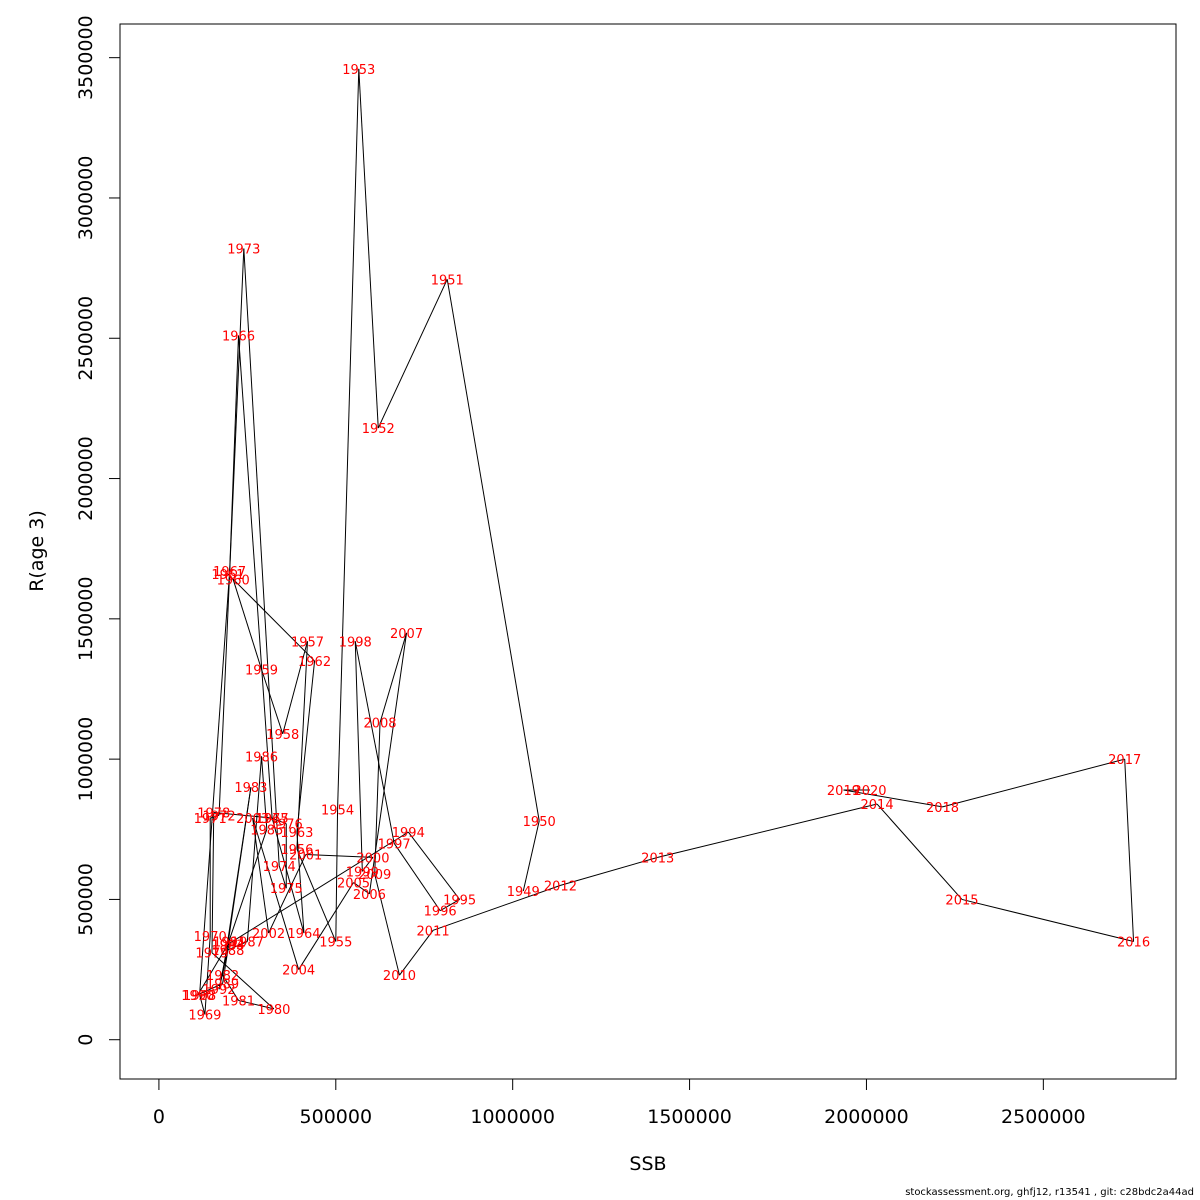 Image resolution: width=1200 pixels, height=1200 pixels. What do you see at coordinates (243, 249) in the screenshot?
I see `point-label-1973: 1973` at bounding box center [243, 249].